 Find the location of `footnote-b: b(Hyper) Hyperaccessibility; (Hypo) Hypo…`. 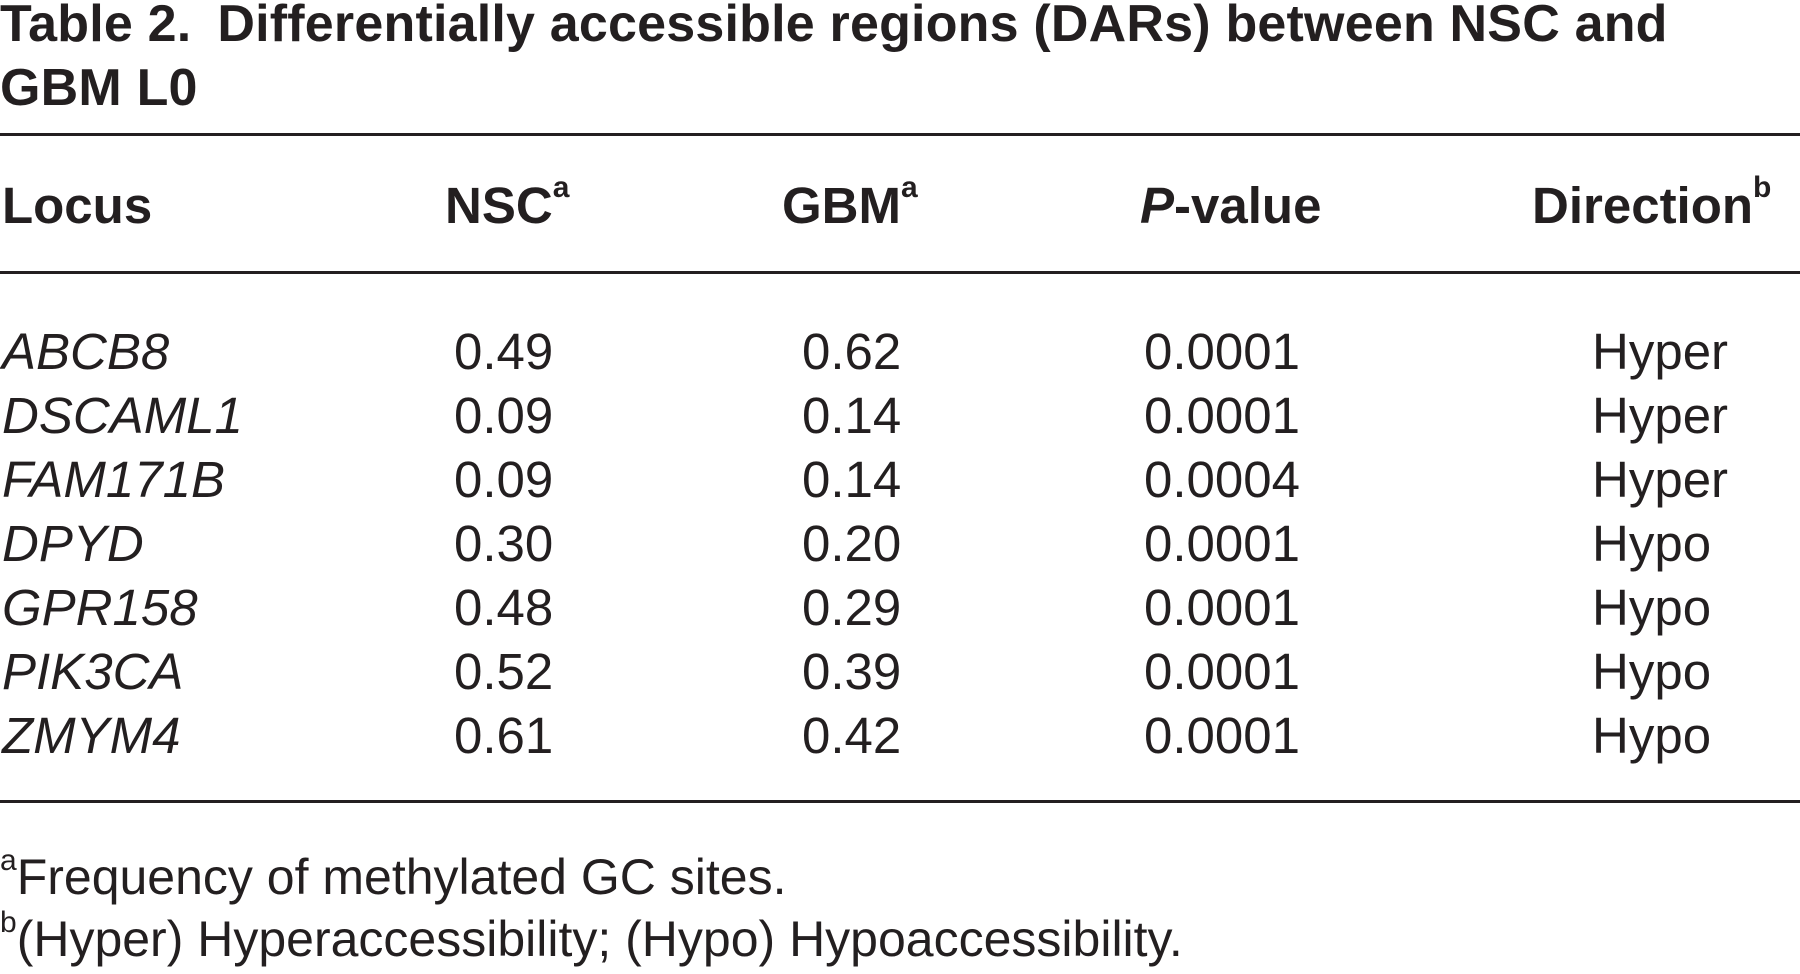

footnote-b: b(Hyper) Hyperaccessibility; (Hypo) Hypo… is located at coordinates (591, 939).